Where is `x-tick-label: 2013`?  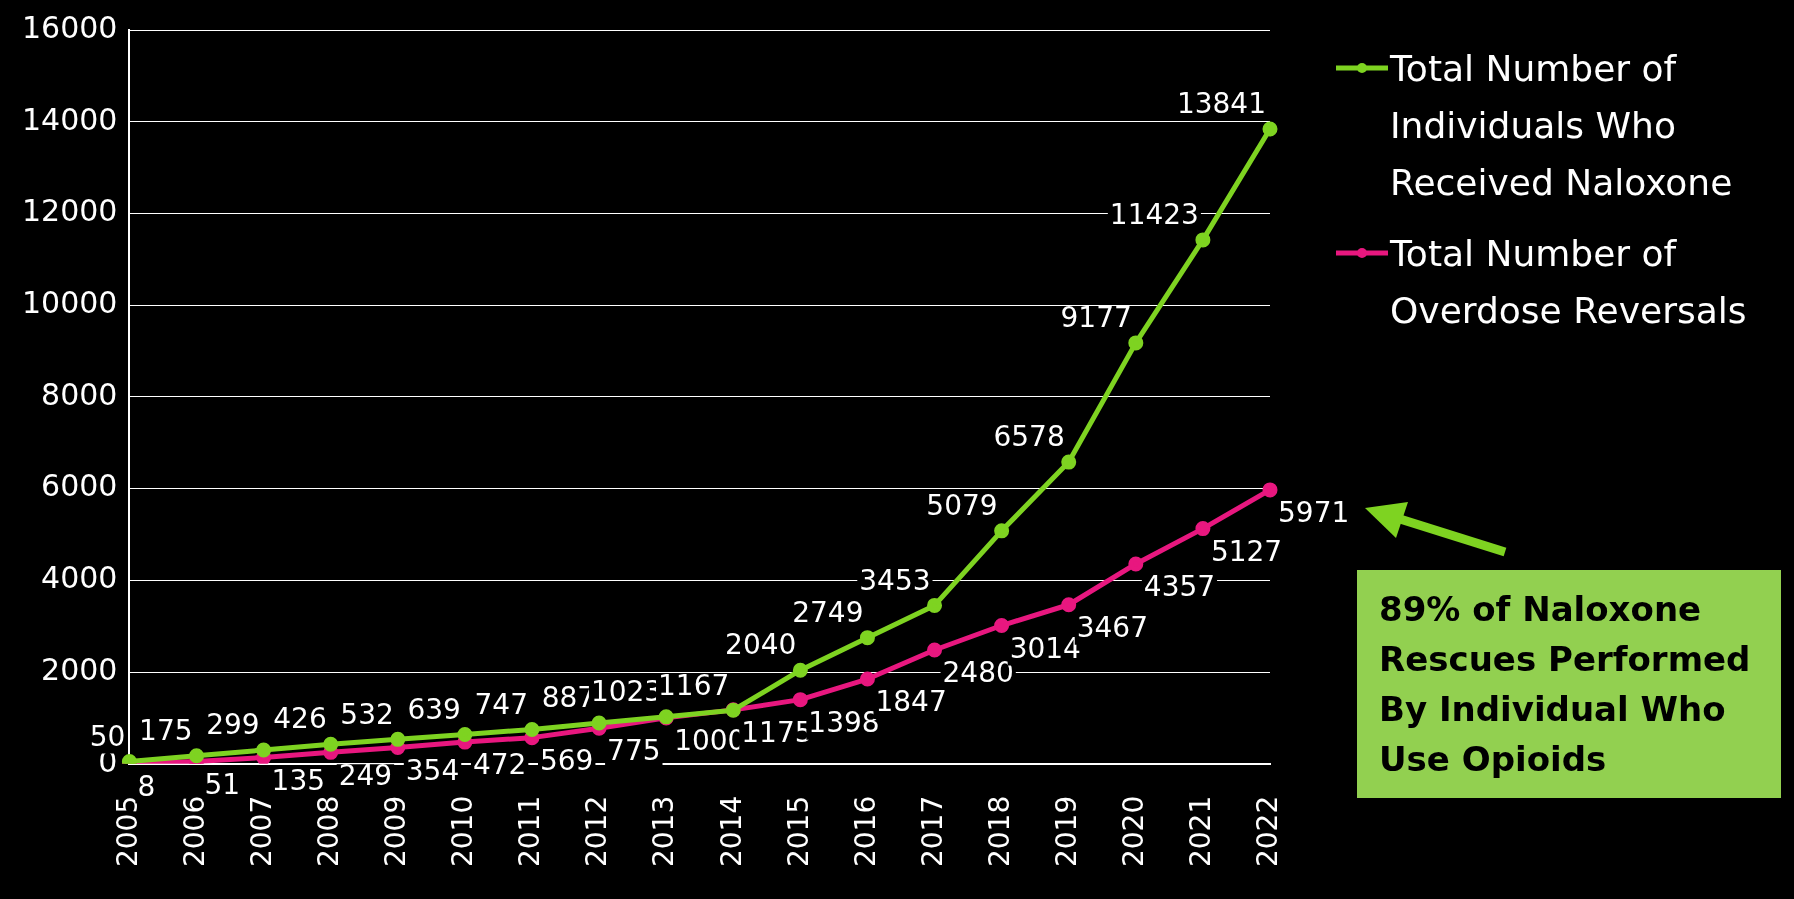 x-tick-label: 2013 is located at coordinates (664, 831).